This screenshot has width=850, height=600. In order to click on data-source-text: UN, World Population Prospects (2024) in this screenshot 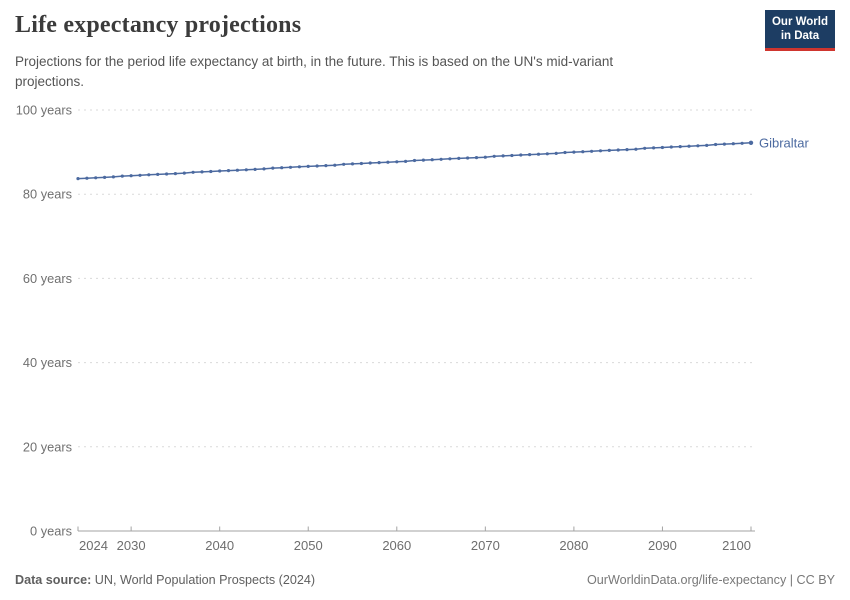, I will do `click(203, 580)`.